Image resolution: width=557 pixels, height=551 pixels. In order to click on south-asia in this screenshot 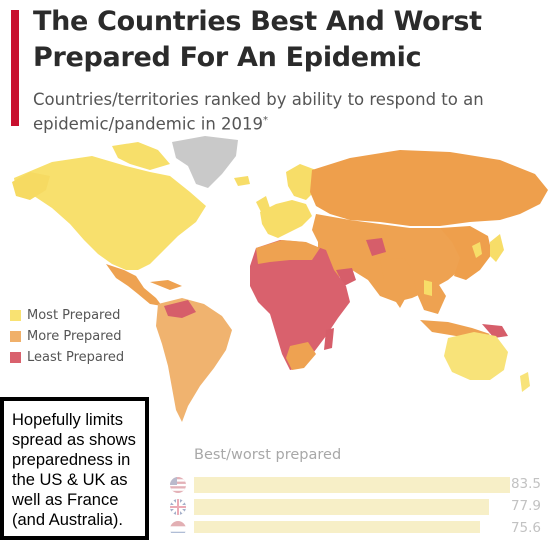, I will do `click(397, 283)`.